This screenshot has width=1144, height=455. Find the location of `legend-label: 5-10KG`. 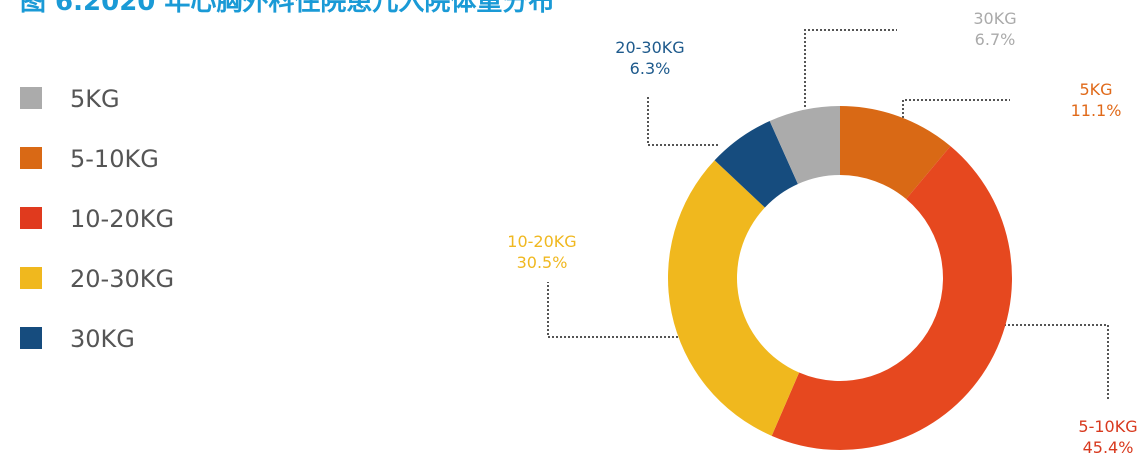

legend-label: 5-10KG is located at coordinates (114, 159).